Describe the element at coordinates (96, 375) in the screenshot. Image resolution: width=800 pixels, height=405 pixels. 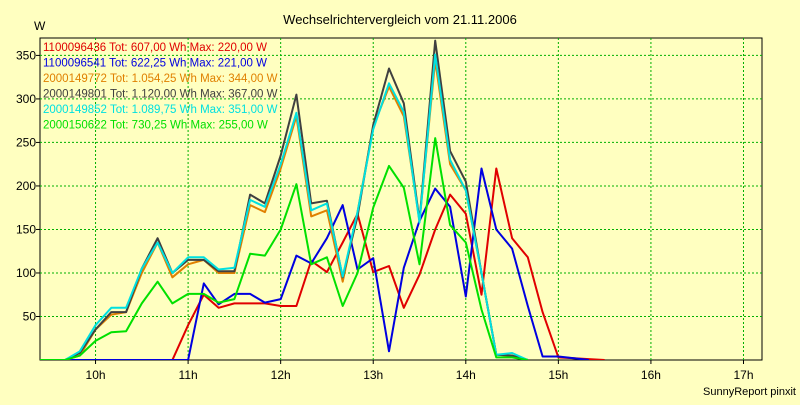
I see `x-tick-label: 10h` at that location.